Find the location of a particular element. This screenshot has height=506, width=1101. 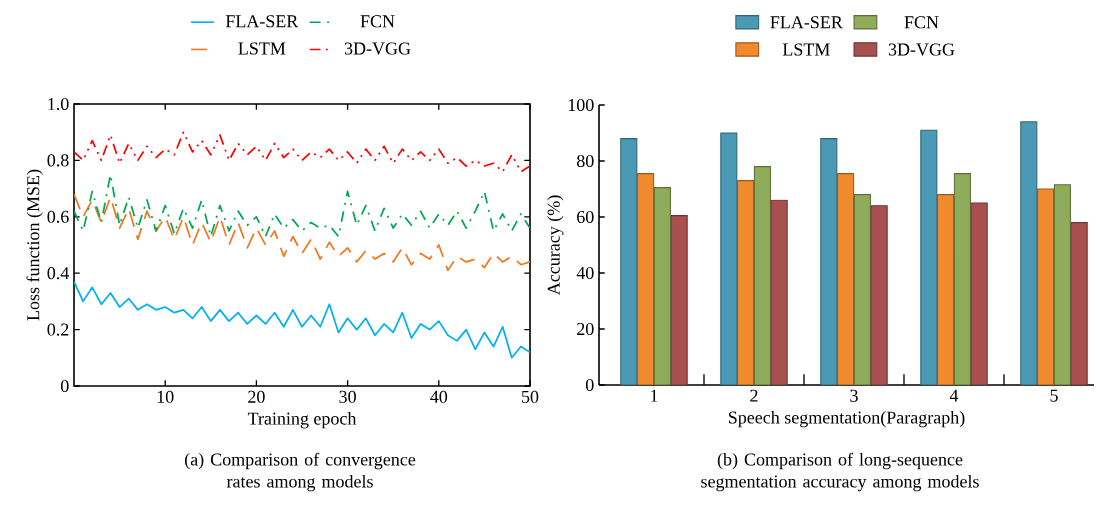

x-tick-label: 4 is located at coordinates (954, 395).